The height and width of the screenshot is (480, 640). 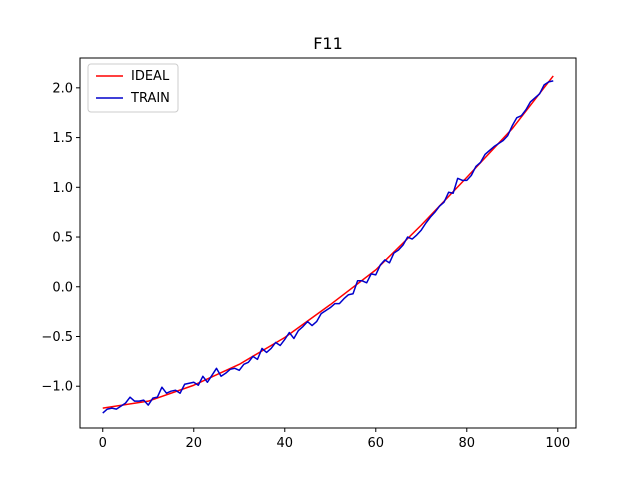 What do you see at coordinates (62, 88) in the screenshot?
I see `y-tick-label: 2.0` at bounding box center [62, 88].